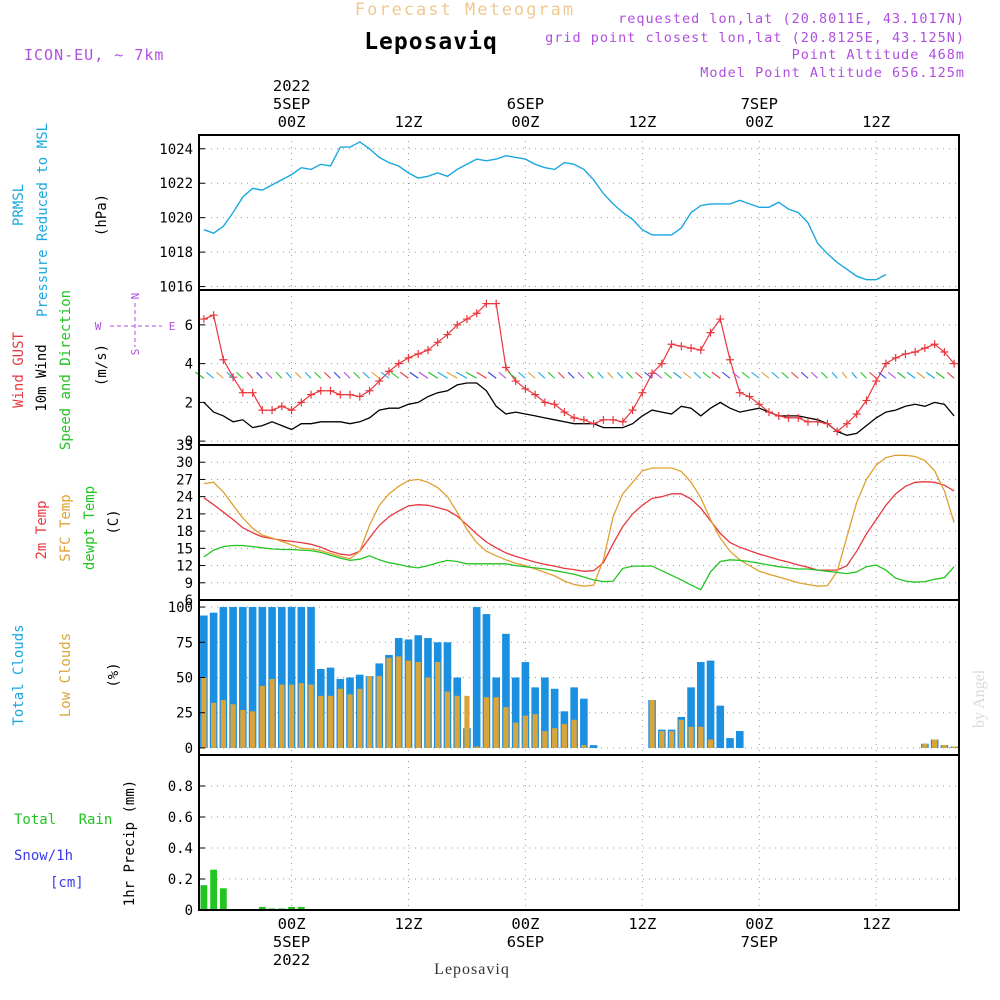 This screenshot has height=1000, width=1000. Describe the element at coordinates (642, 924) in the screenshot. I see `bottom-time-label-3-0: 12Z` at that location.